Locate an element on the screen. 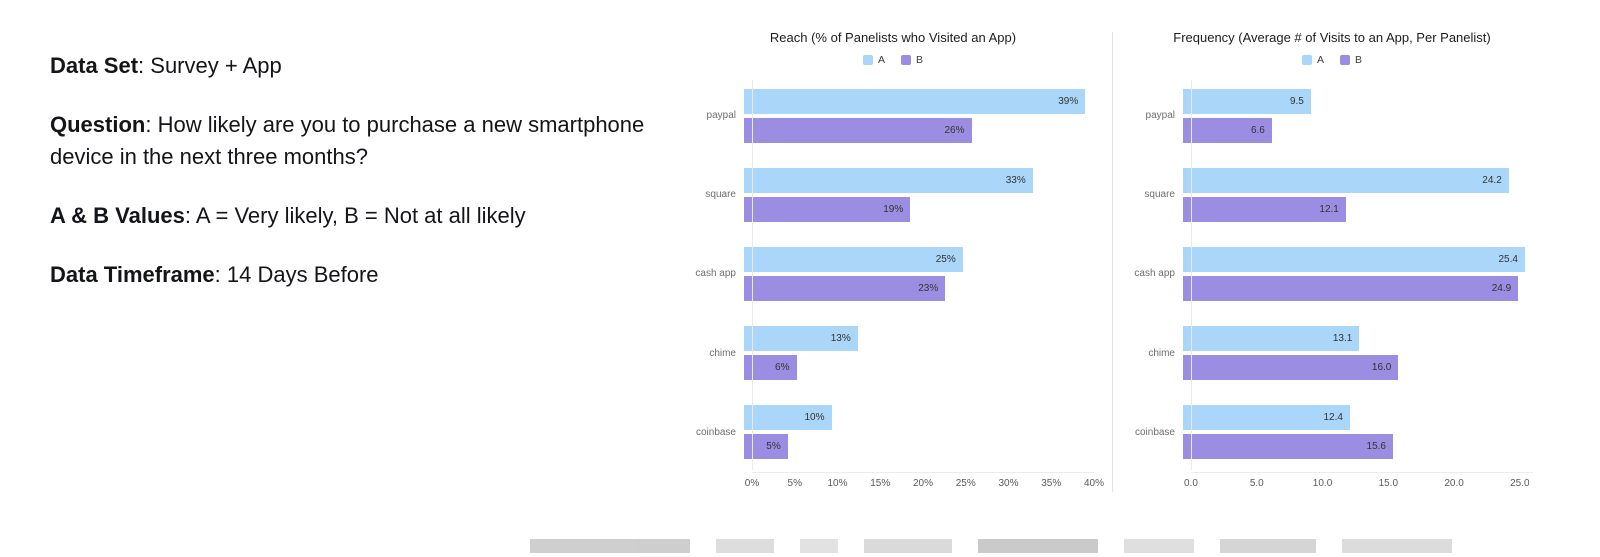  bar-pair: 9.5 6.6 is located at coordinates (1358, 115).